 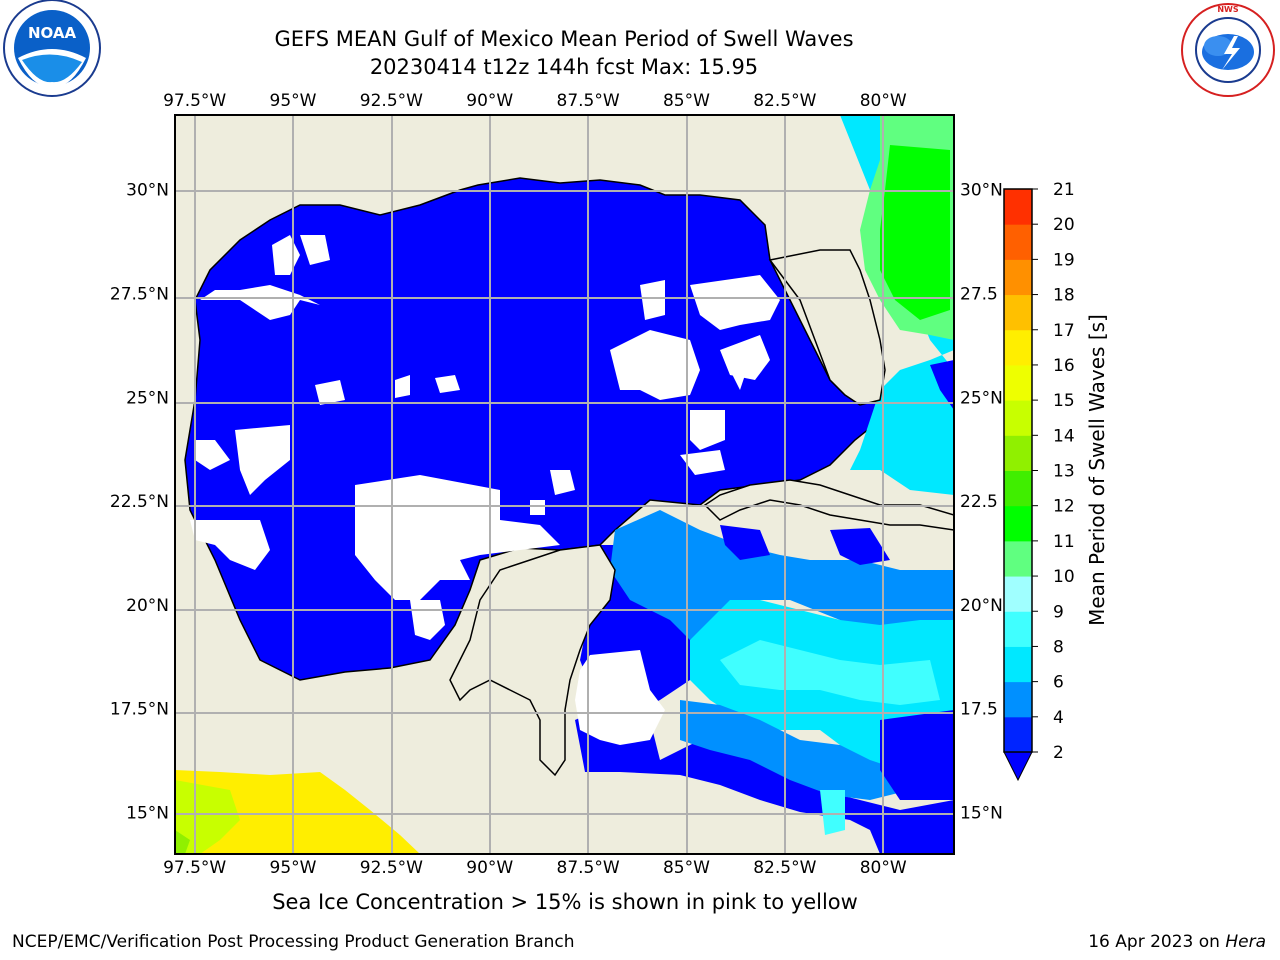 I want to click on lon-tick-label-top: 80°W, so click(x=883, y=101).